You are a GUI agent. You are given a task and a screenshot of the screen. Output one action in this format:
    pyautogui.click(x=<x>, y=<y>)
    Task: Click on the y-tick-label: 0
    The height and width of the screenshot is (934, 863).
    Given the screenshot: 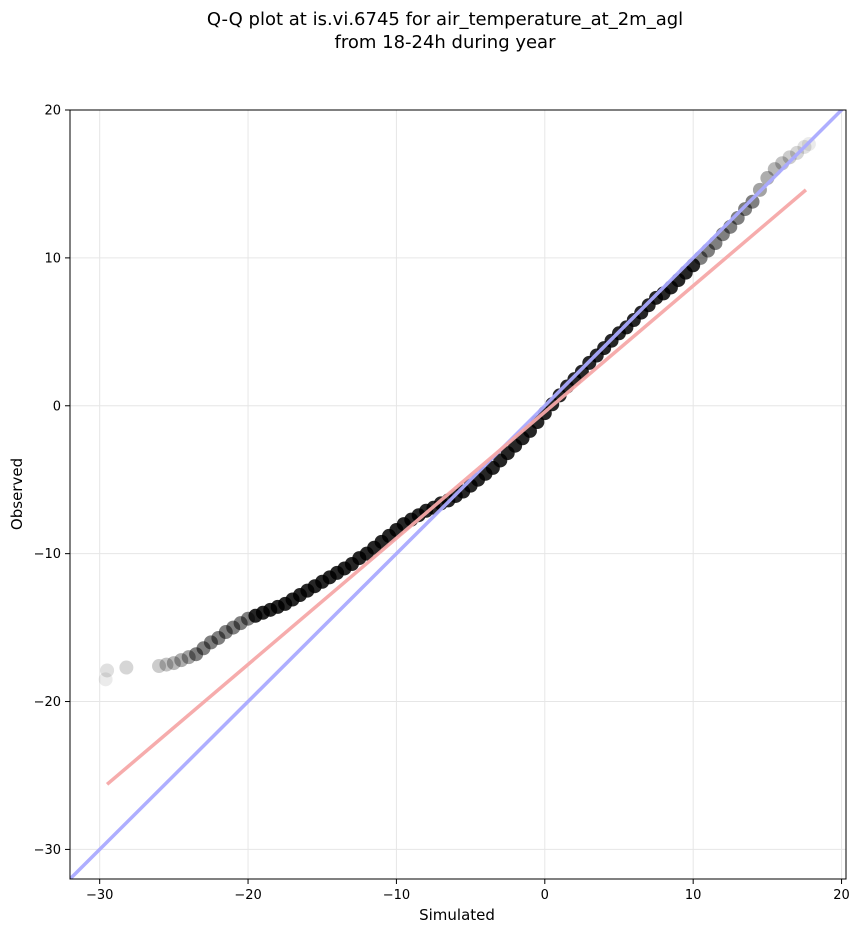 What is the action you would take?
    pyautogui.click(x=57, y=406)
    